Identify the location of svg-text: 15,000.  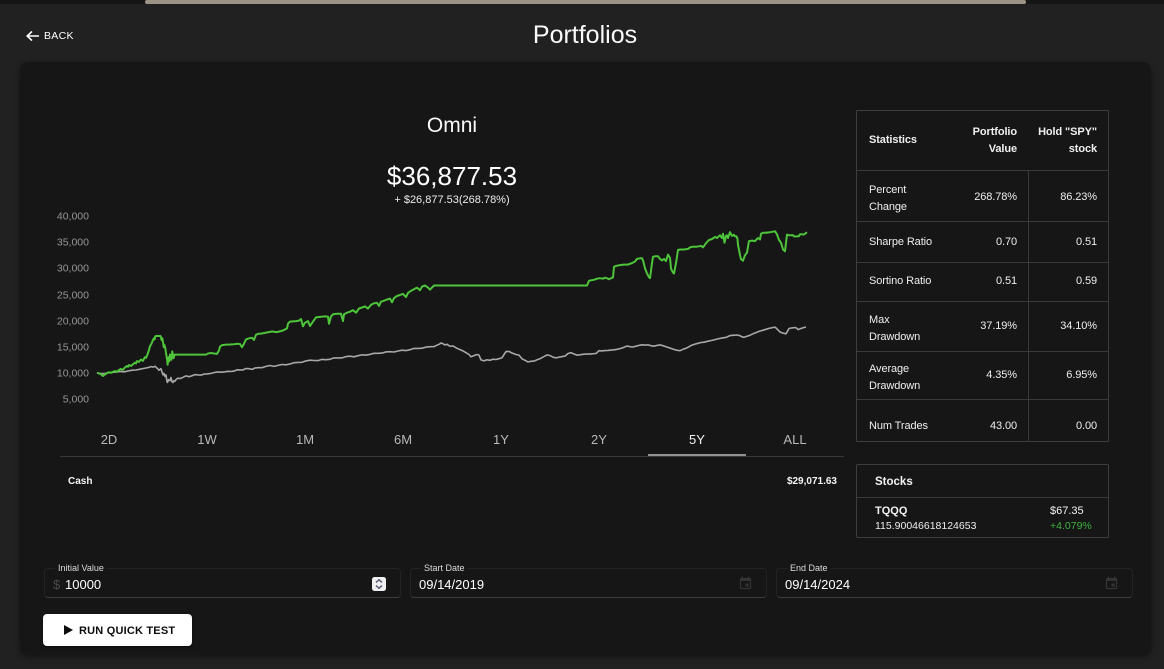
(73, 348).